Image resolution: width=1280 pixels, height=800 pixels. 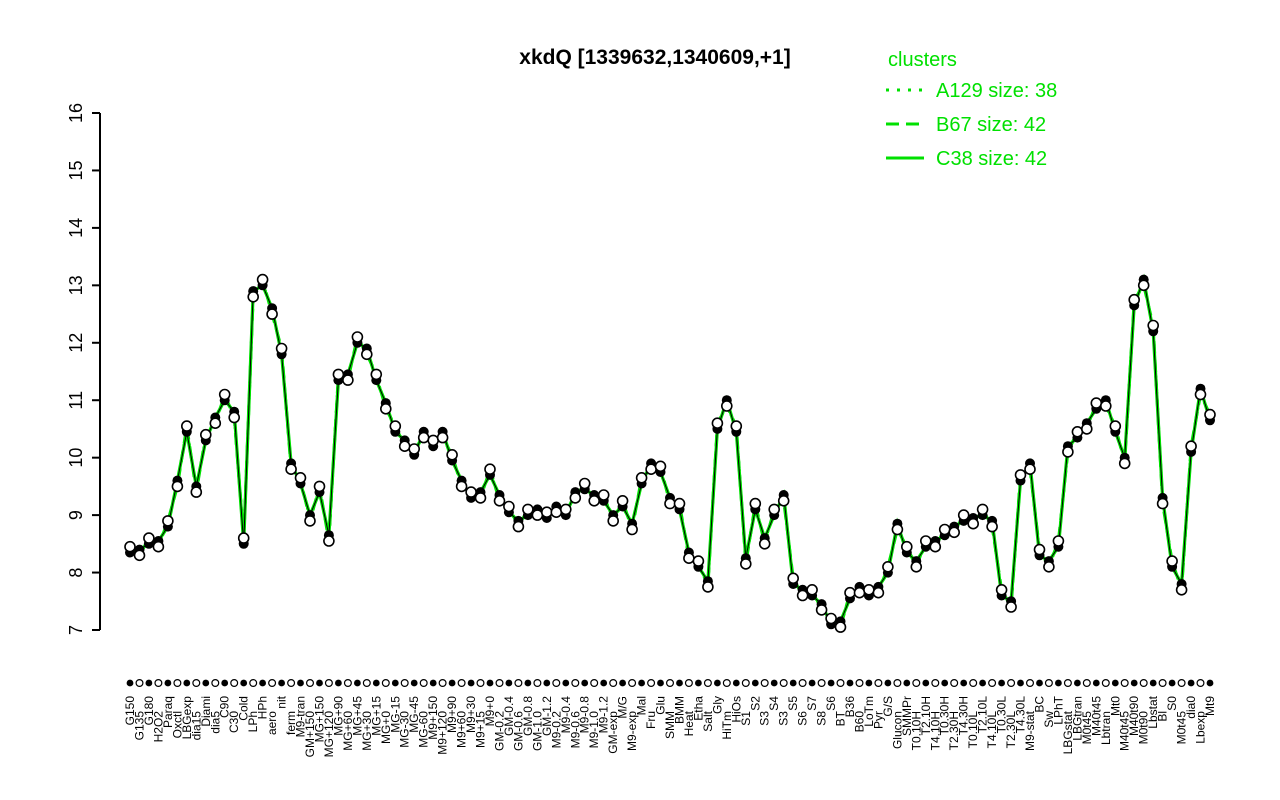 What do you see at coordinates (784, 718) in the screenshot?
I see `x-tick-label: S3` at bounding box center [784, 718].